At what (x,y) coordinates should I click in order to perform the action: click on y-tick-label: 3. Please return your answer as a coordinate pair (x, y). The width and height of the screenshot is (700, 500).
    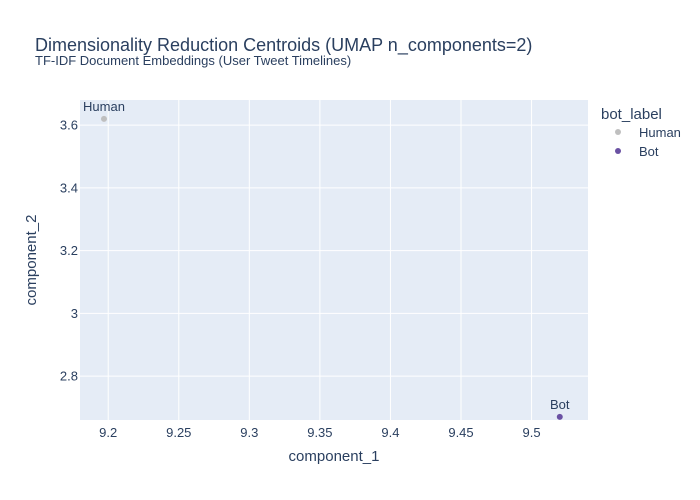
    Looking at the image, I should click on (74, 313).